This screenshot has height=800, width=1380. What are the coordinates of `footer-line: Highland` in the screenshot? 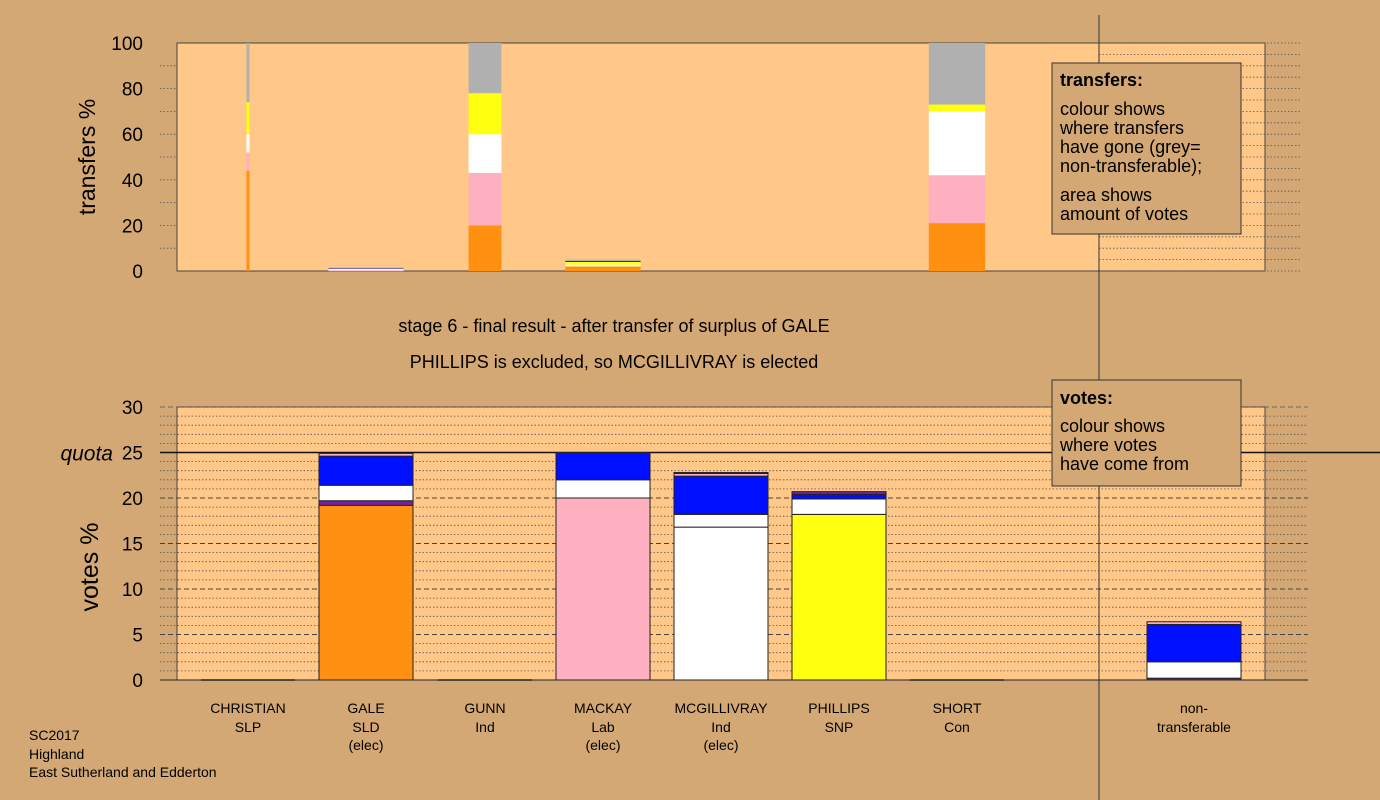 It's located at (56, 754).